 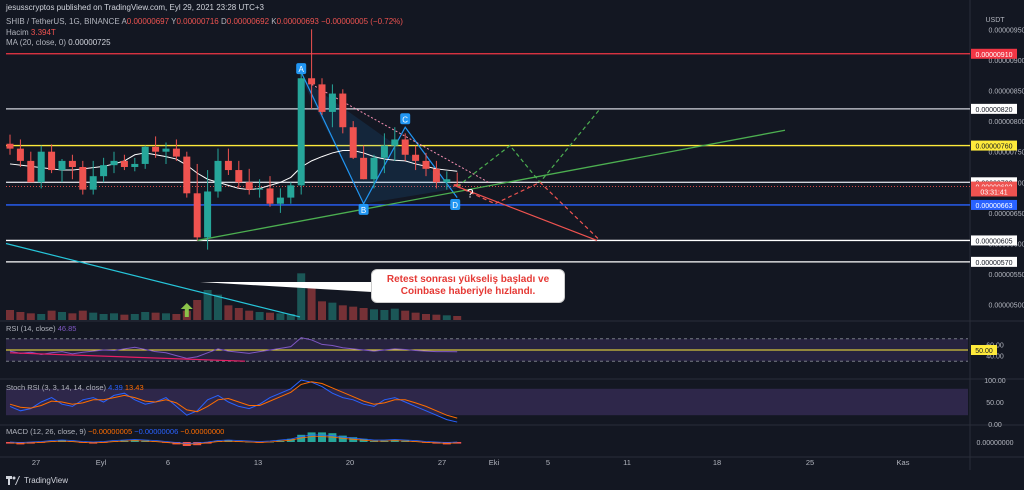 What do you see at coordinates (350, 462) in the screenshot?
I see `time-tick-label: 20` at bounding box center [350, 462].